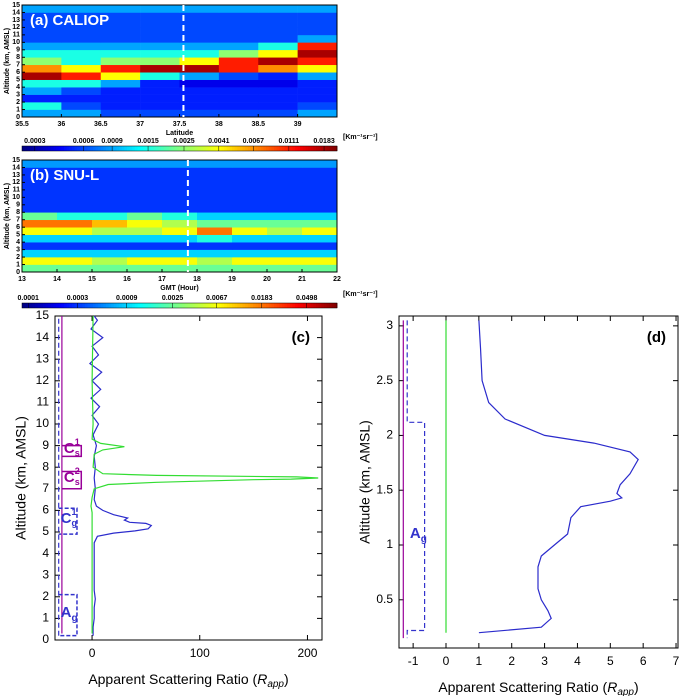 This screenshot has height=696, width=681. I want to click on x-tick-label: 35.5, so click(22, 124).